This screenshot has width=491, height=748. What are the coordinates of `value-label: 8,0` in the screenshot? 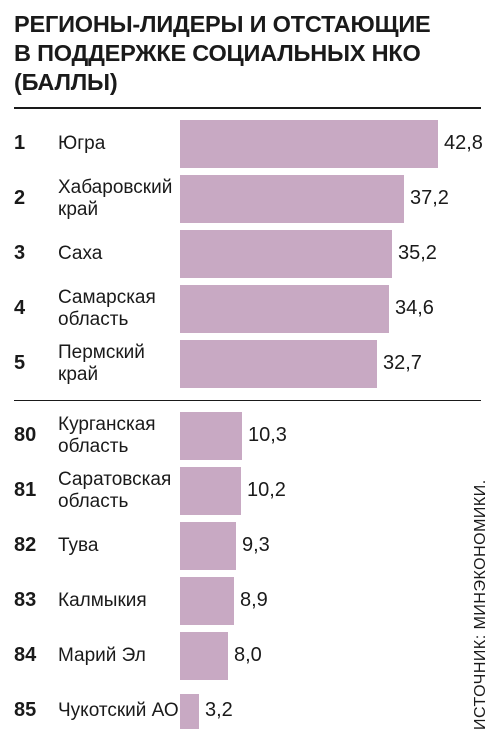 It's located at (248, 655).